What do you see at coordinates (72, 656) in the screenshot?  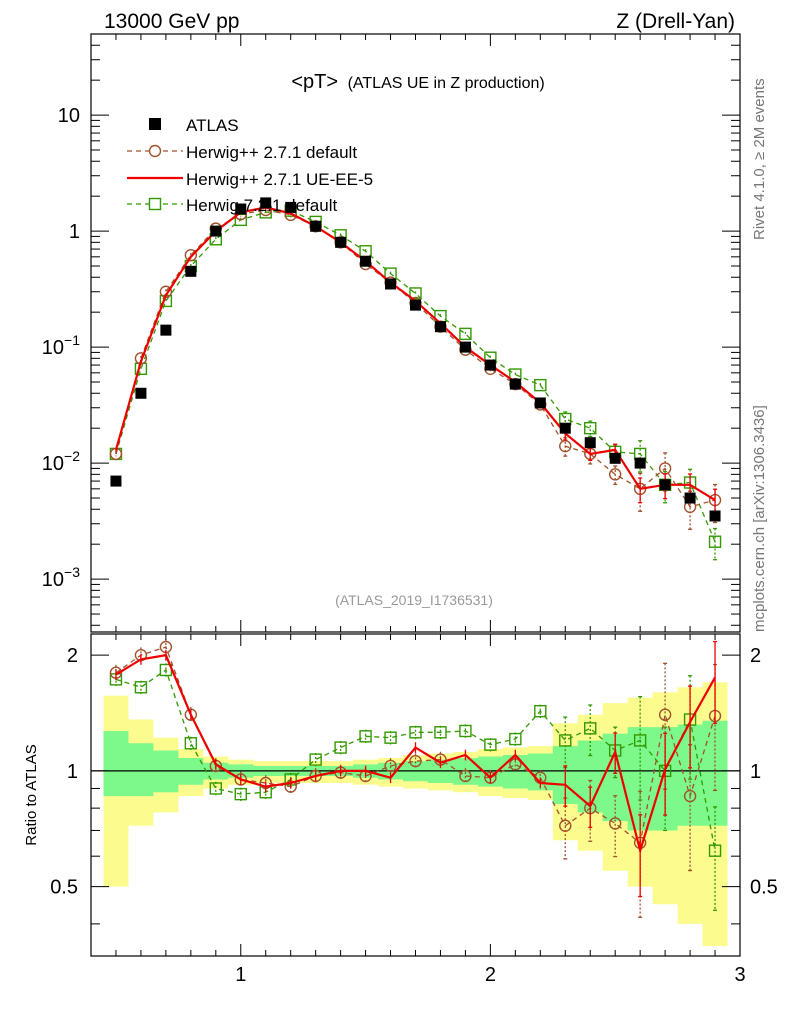 I see `ratio-y-tick-label: 2` at bounding box center [72, 656].